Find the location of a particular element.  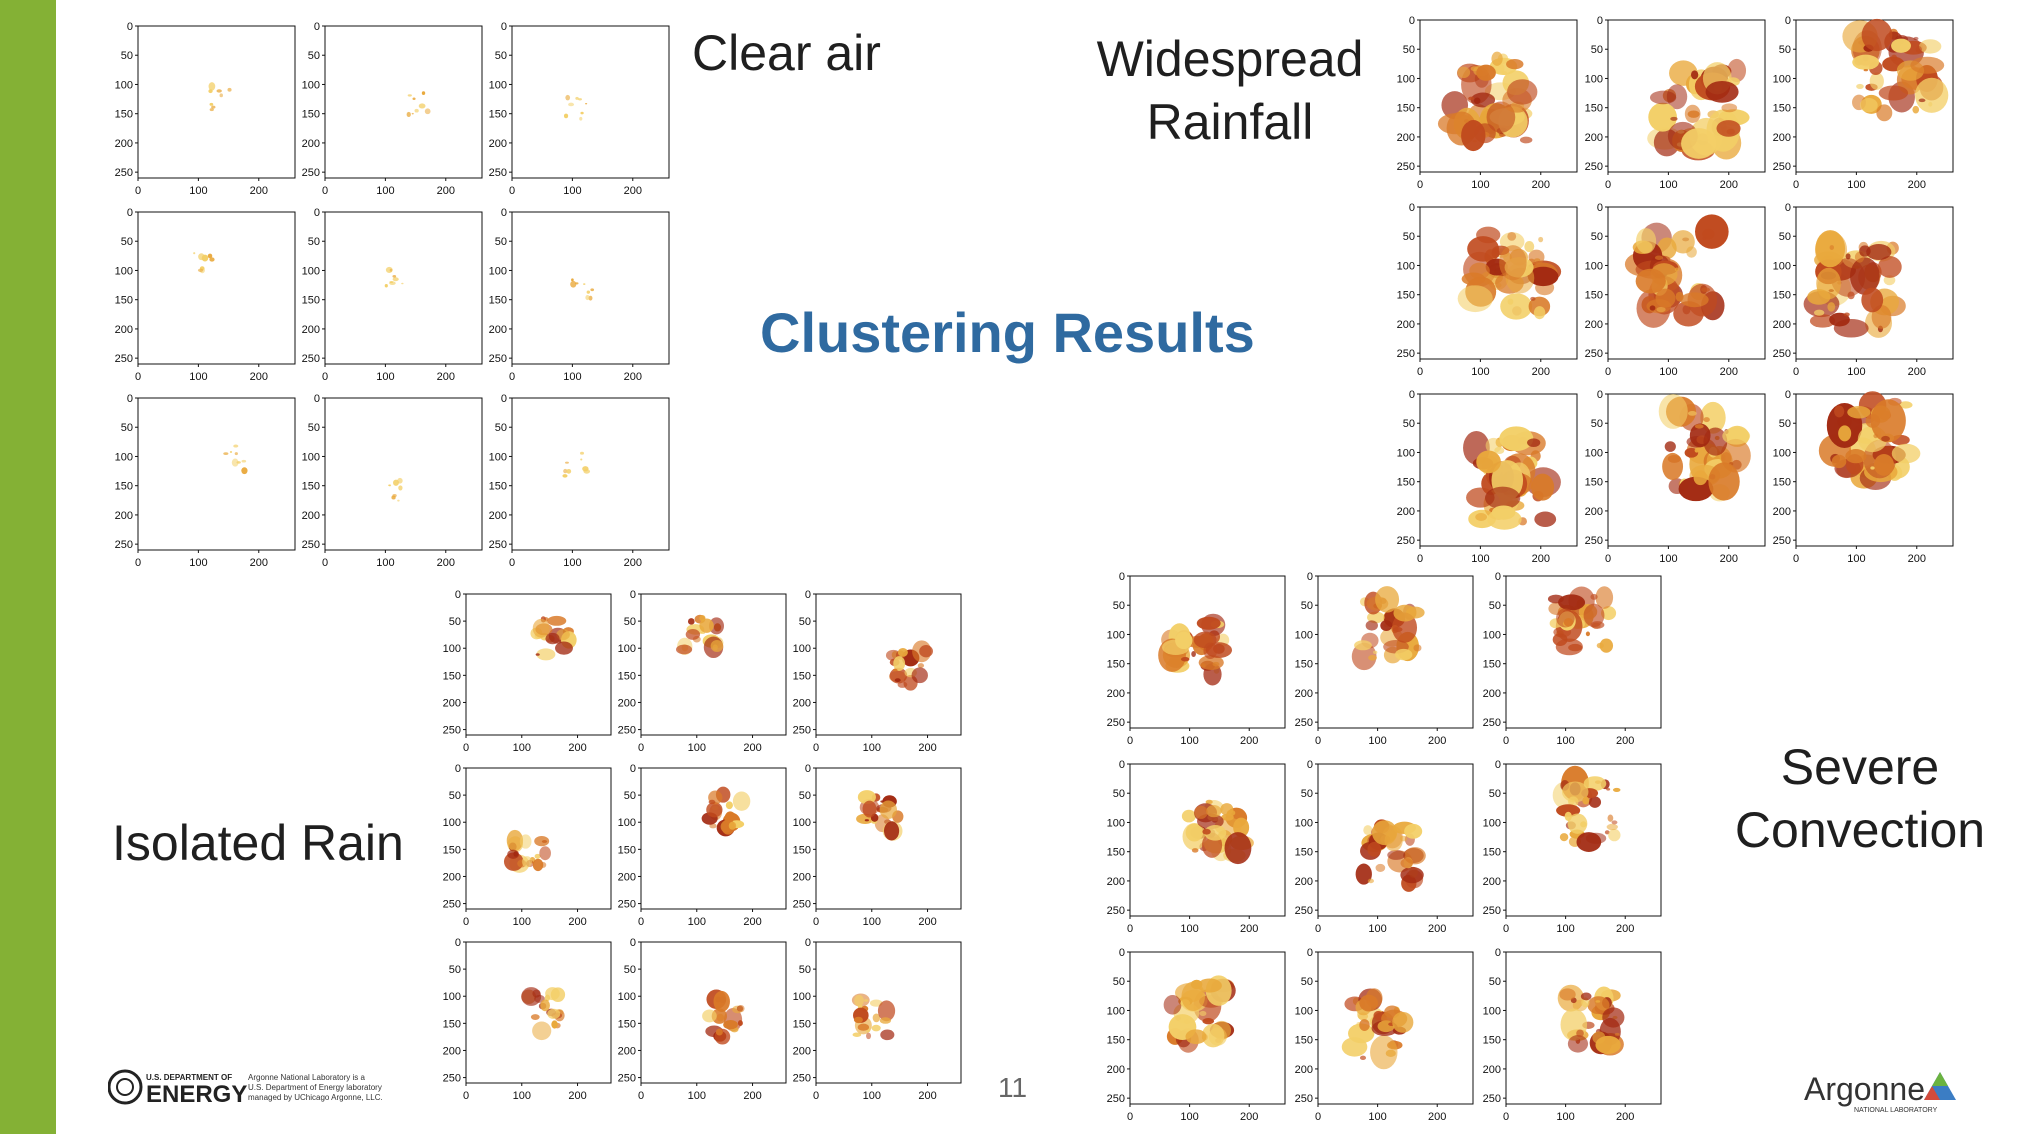

doe-line1: U.S. DEPARTMENT OF is located at coordinates (189, 1077).